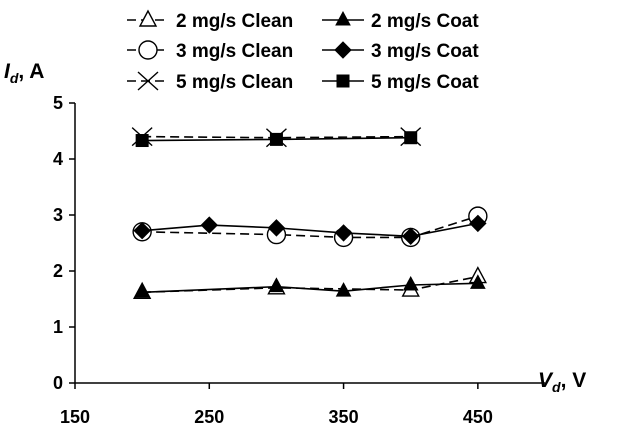 This screenshot has height=432, width=629. I want to click on series-3-mg-s-coat, so click(310, 229).